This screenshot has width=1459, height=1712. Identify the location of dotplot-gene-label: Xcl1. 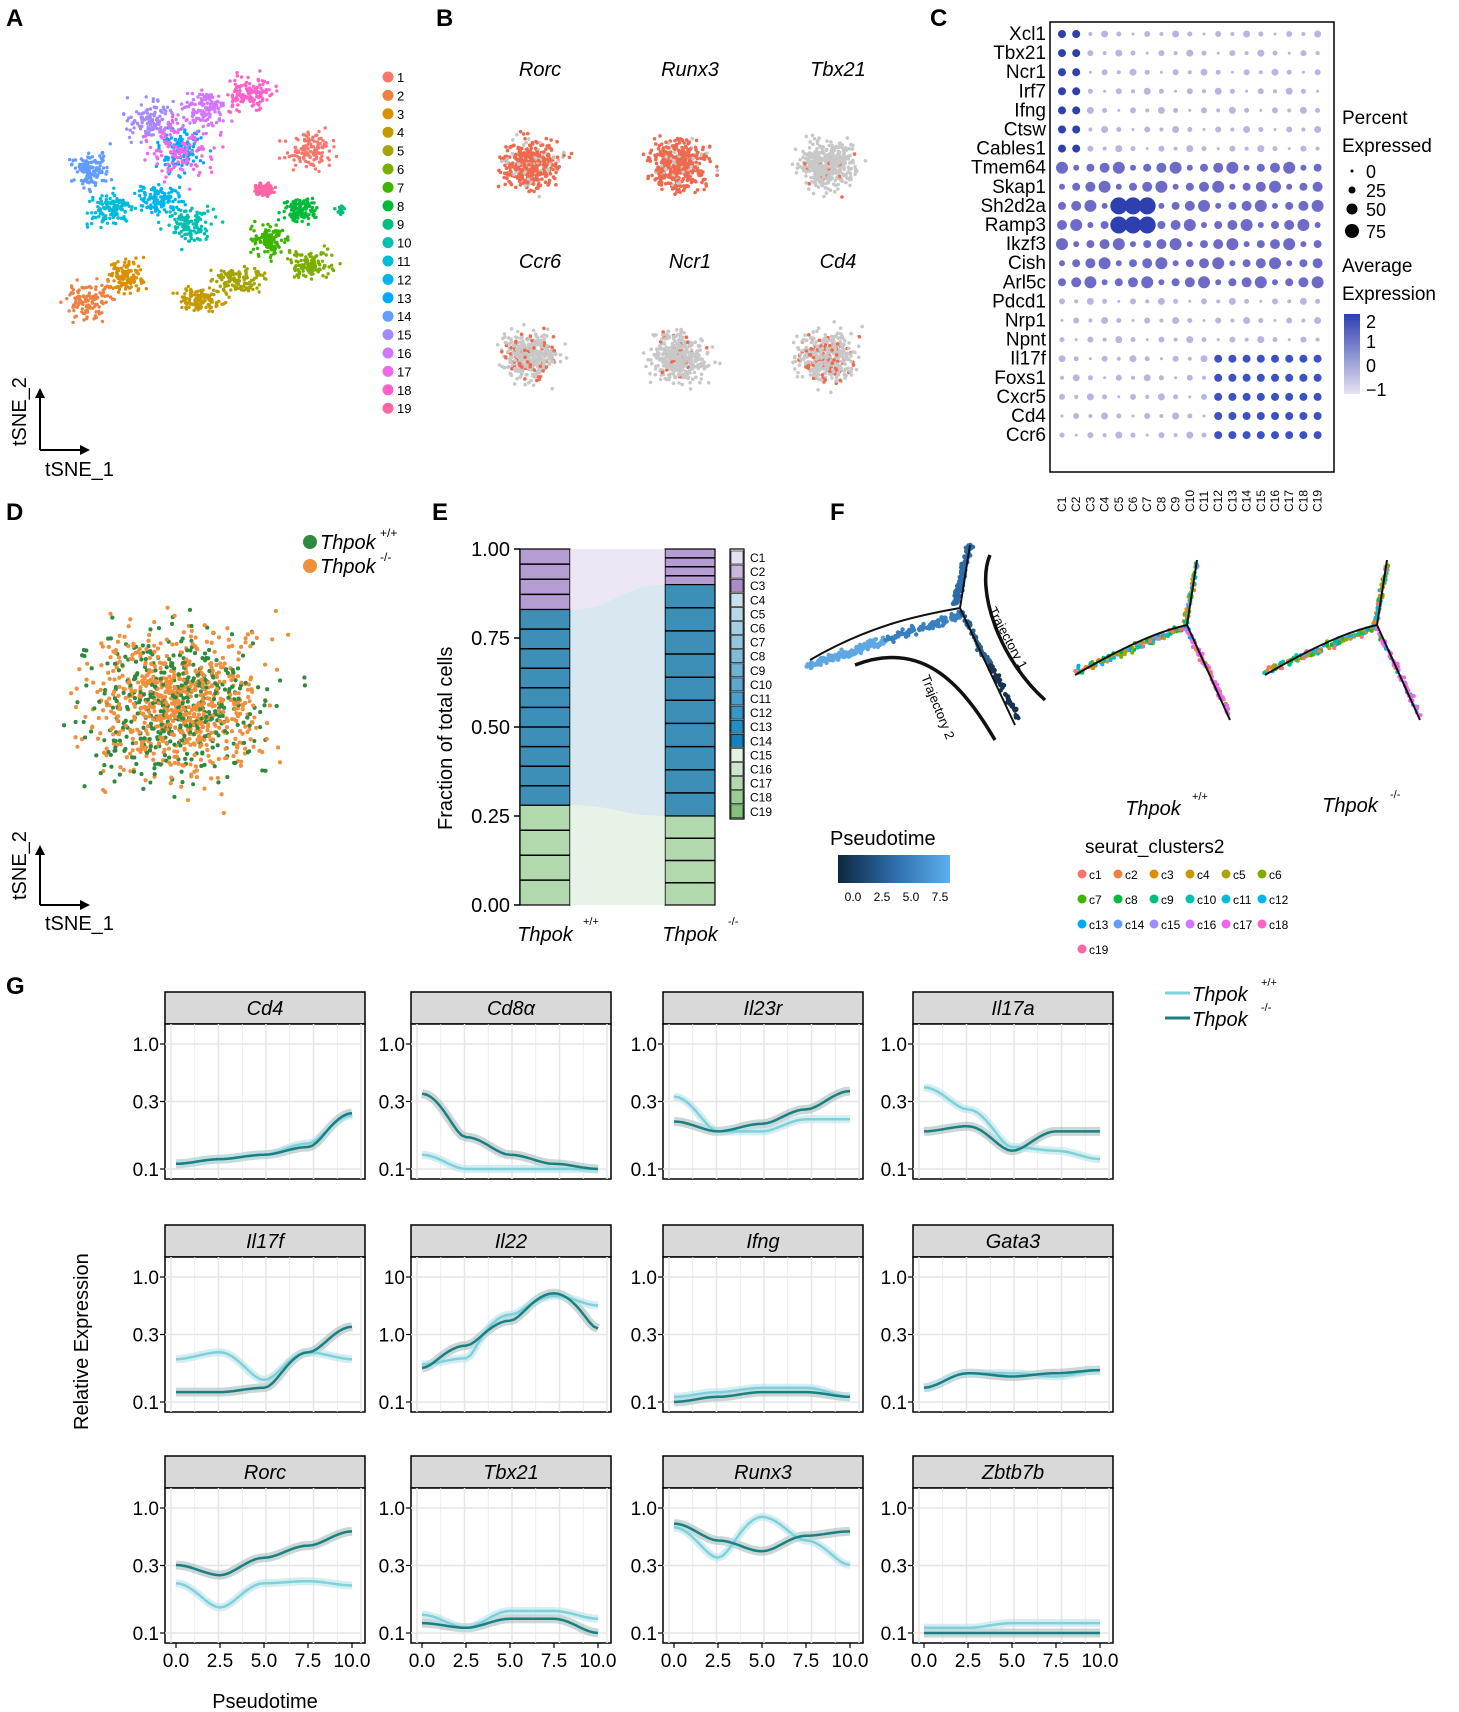
(1027, 34).